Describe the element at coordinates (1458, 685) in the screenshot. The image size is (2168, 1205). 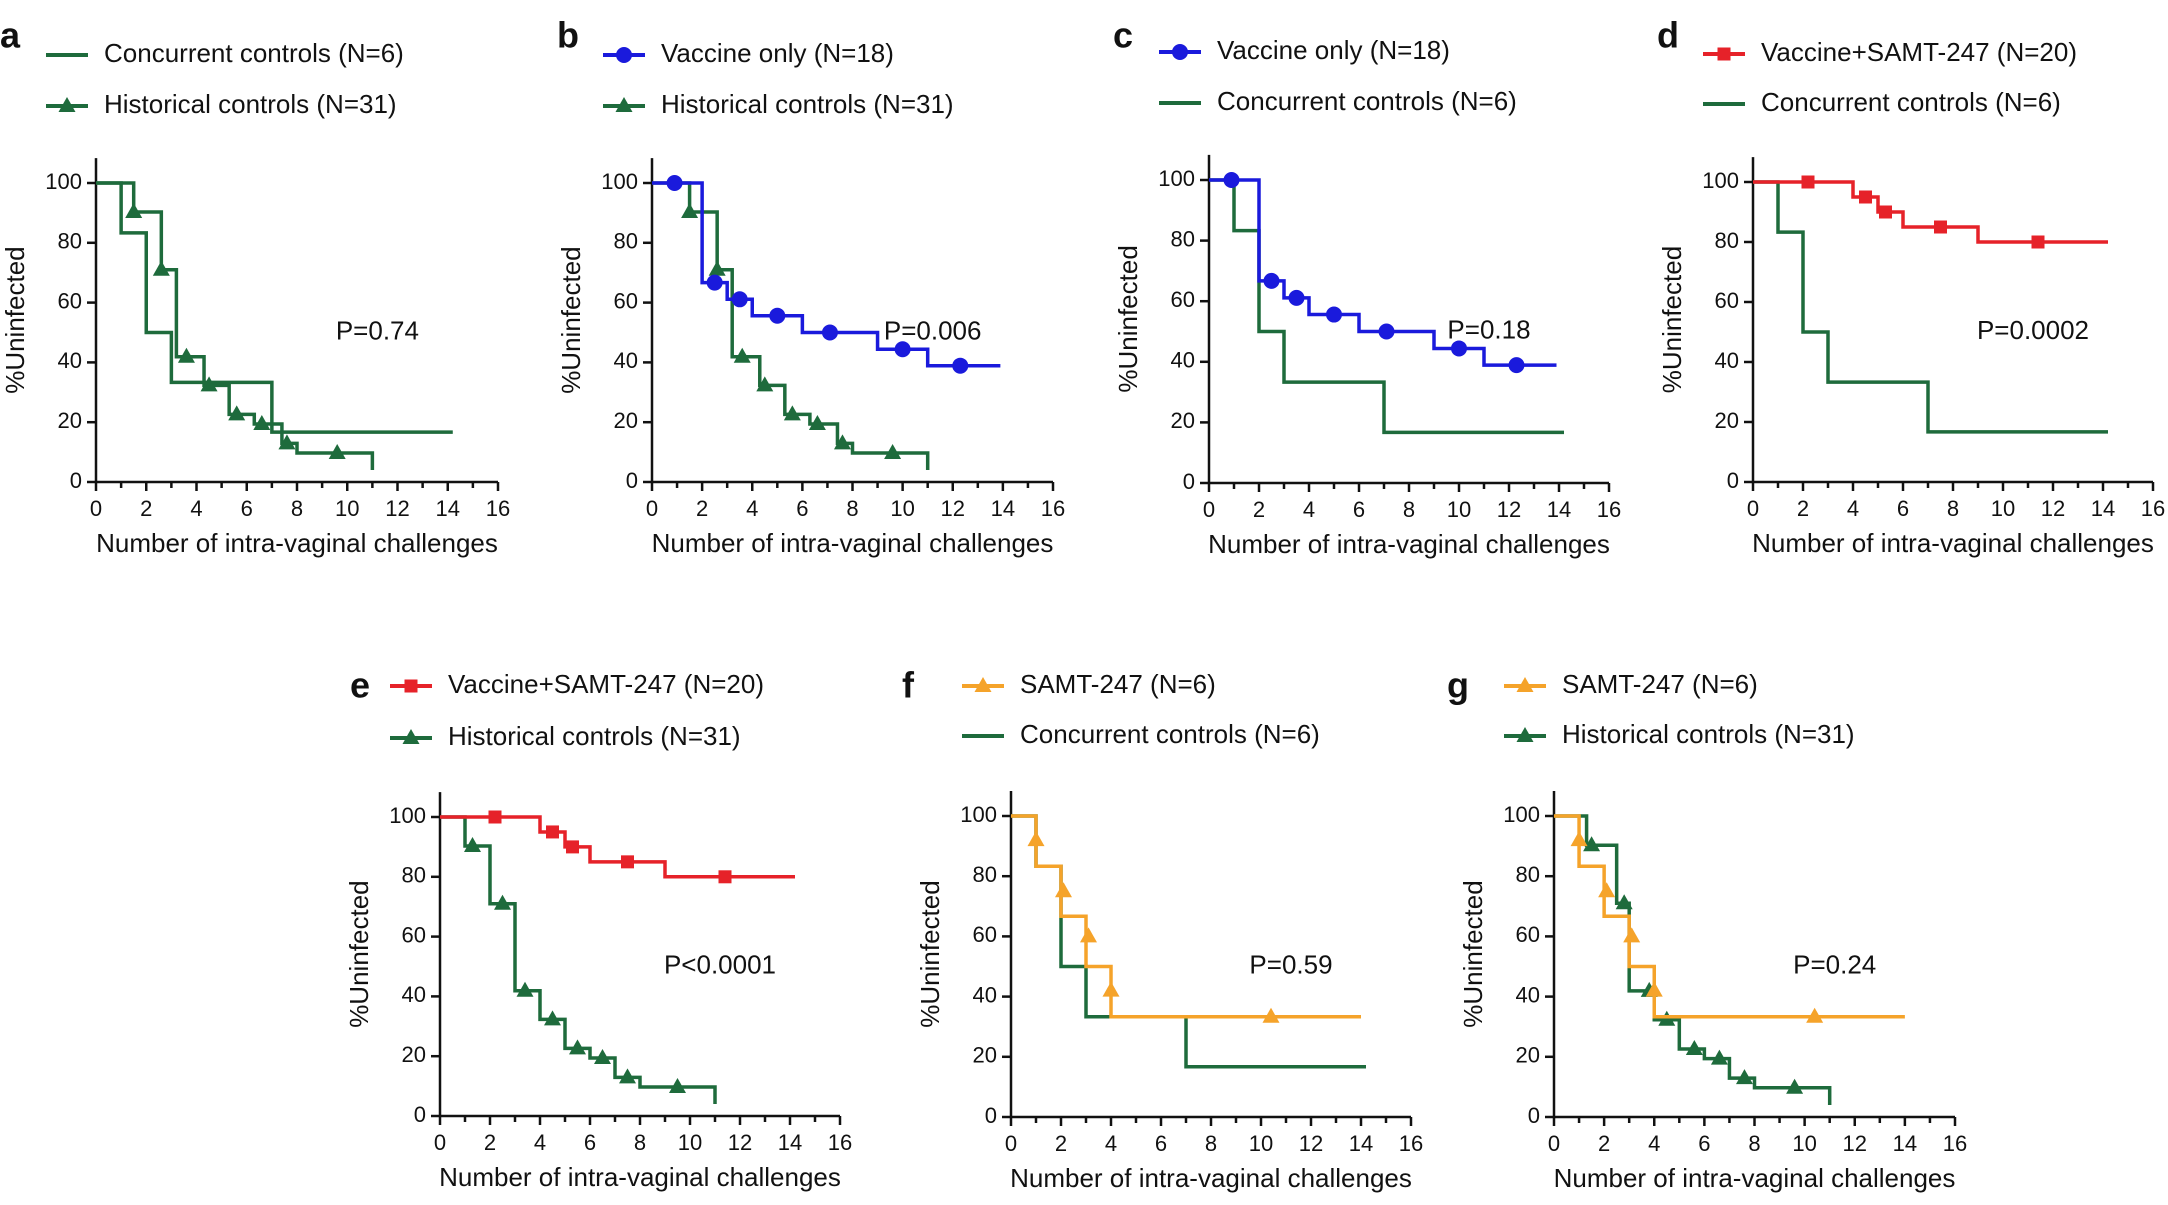
I see `panel-letter: g` at that location.